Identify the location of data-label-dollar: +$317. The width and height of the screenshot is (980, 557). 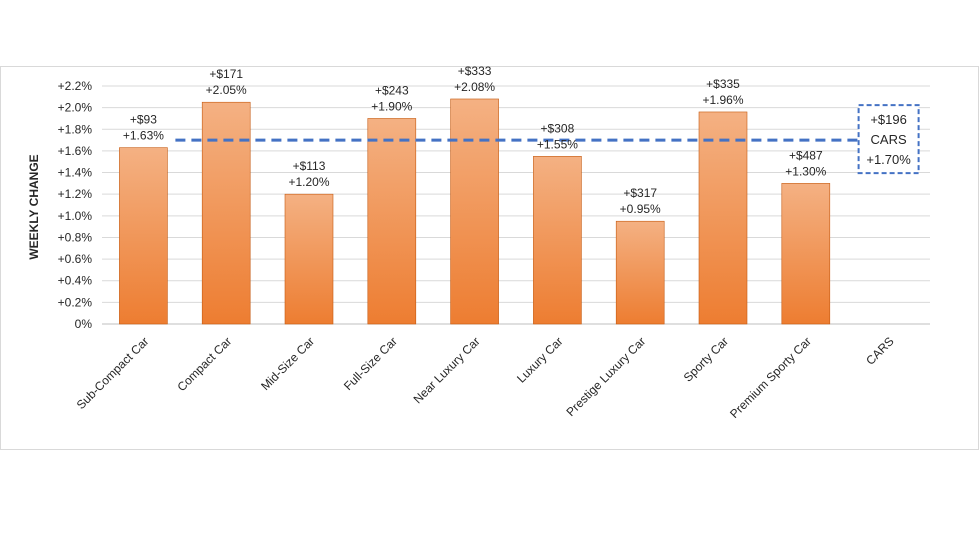
(640, 193).